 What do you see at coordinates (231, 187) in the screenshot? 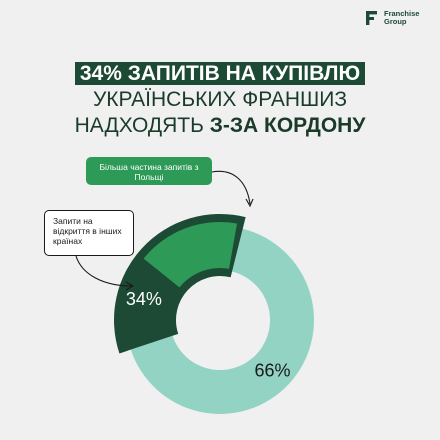
I see `poland-callout-arrow` at bounding box center [231, 187].